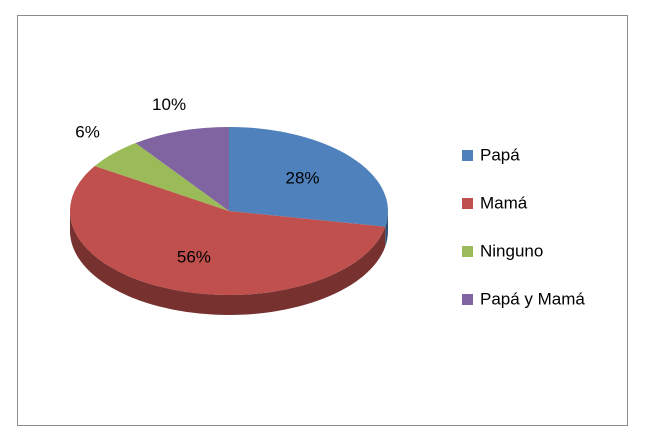 This screenshot has height=444, width=646. I want to click on legend-label: Papá, so click(500, 154).